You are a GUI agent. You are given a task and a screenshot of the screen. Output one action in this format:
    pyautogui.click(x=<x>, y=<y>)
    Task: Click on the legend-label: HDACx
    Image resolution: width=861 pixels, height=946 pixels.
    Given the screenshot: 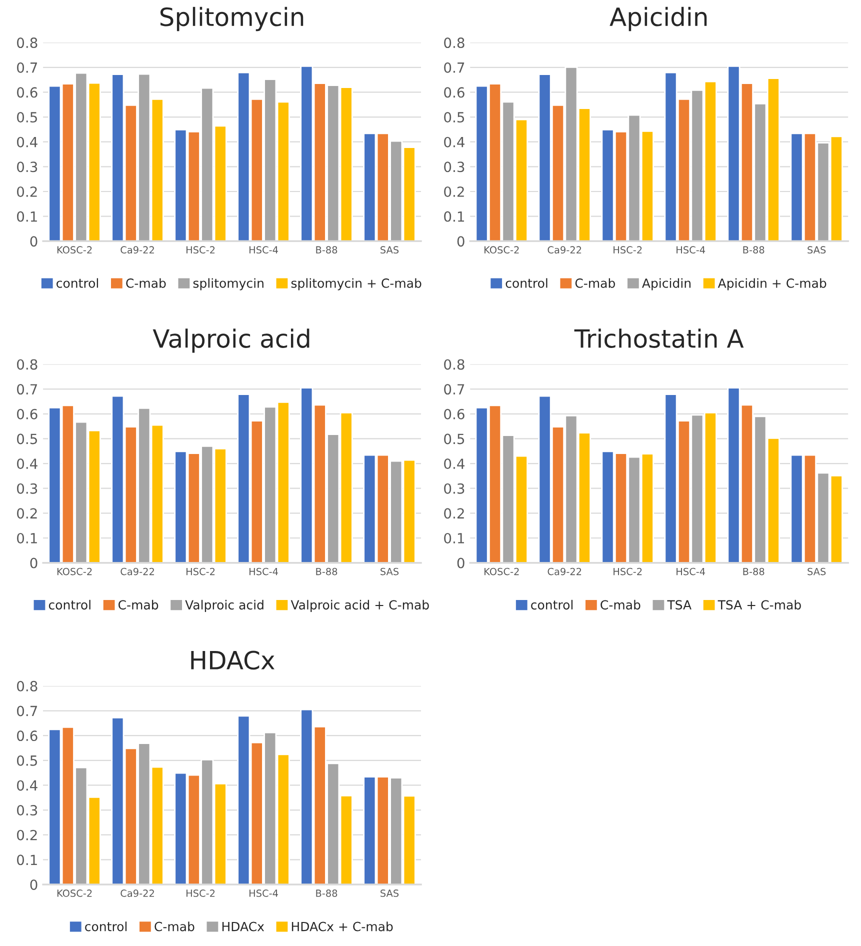 What is the action you would take?
    pyautogui.click(x=243, y=927)
    